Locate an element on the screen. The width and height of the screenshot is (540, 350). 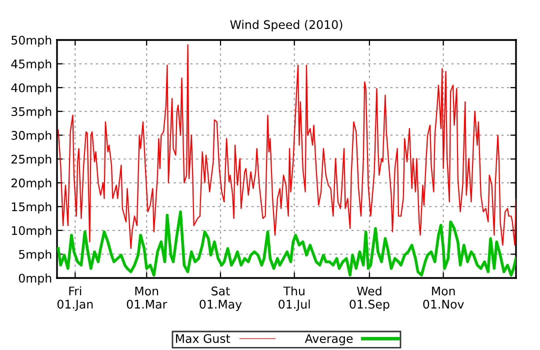
legend-label: Max Gust is located at coordinates (203, 338).